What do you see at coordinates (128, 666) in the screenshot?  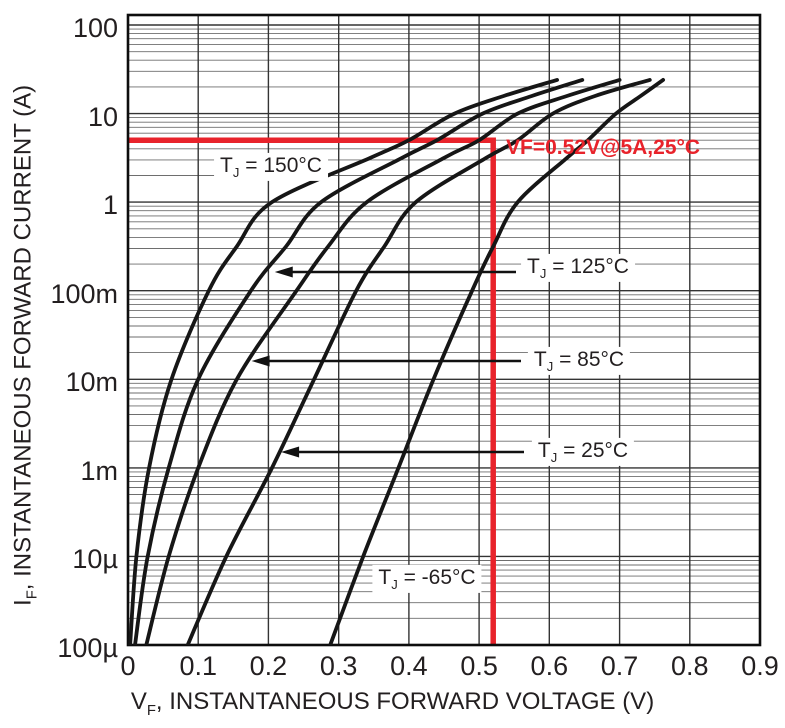 I see `x-tick-label: 0` at bounding box center [128, 666].